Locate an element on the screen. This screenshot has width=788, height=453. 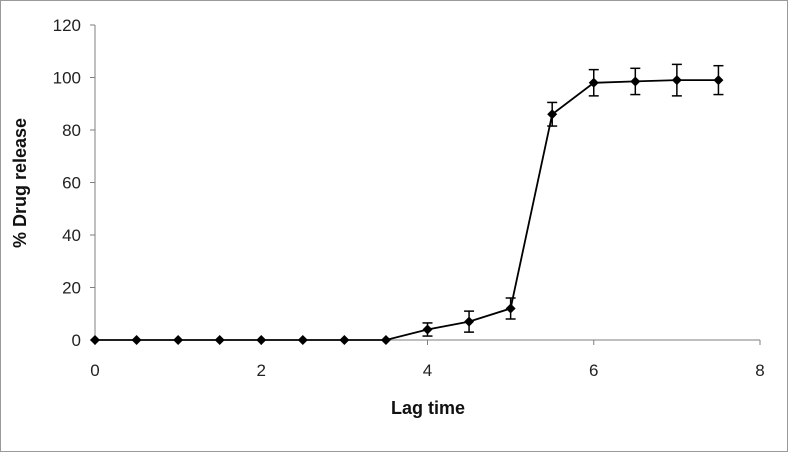
y-ticks: 0 20 40 60 80 100 120 is located at coordinates (74, 183).